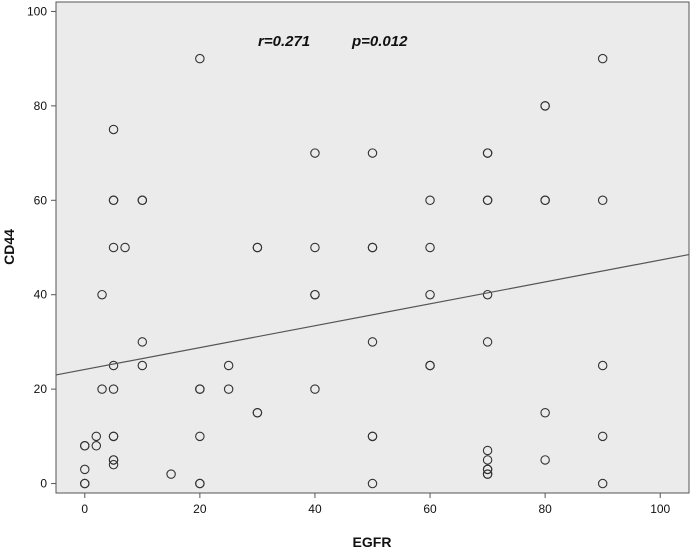 The height and width of the screenshot is (551, 690). I want to click on x-tick-label: 60, so click(430, 509).